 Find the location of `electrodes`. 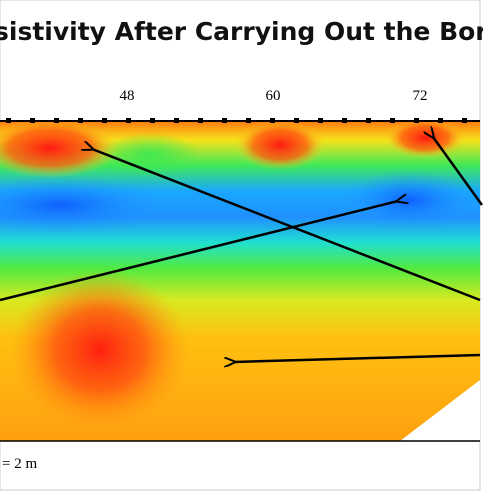

electrodes is located at coordinates (236, 120).